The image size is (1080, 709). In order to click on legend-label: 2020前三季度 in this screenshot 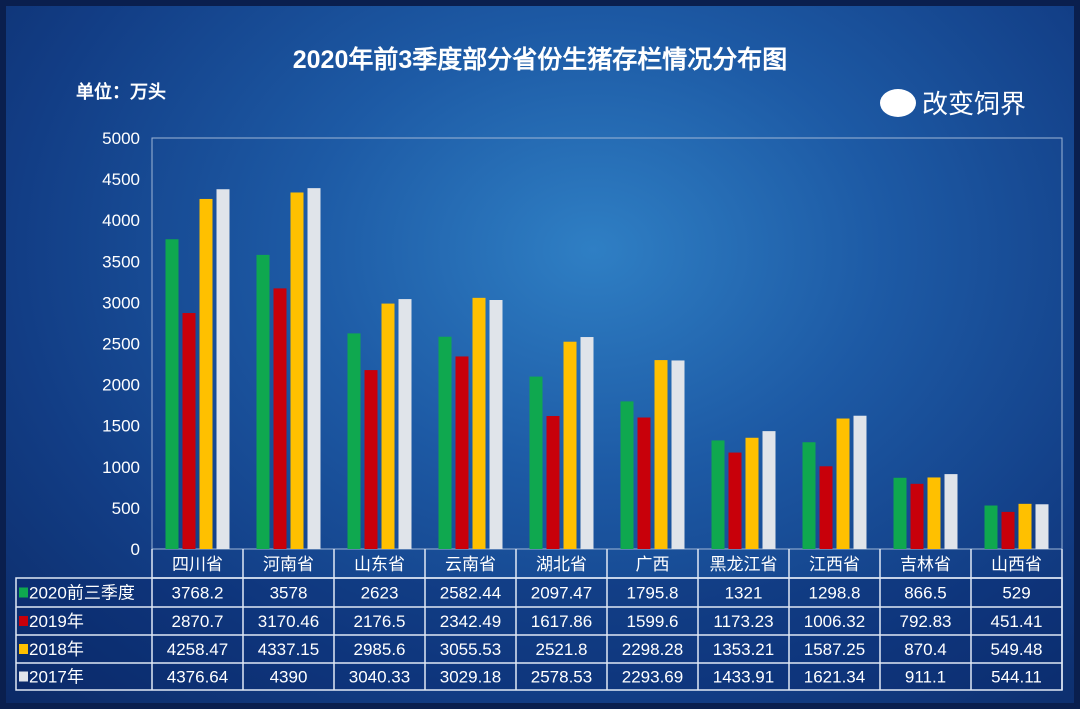, I will do `click(82, 593)`.